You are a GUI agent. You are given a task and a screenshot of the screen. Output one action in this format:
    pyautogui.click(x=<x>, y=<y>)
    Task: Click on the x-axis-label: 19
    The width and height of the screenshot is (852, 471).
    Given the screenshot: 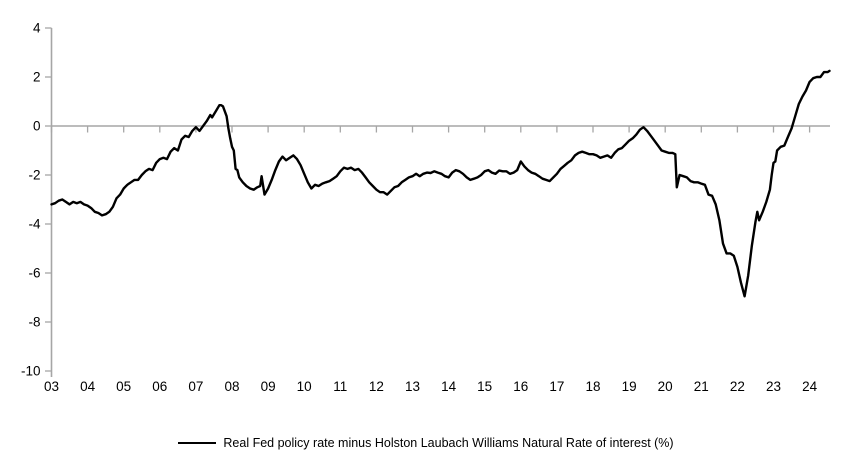 What is the action you would take?
    pyautogui.click(x=629, y=386)
    